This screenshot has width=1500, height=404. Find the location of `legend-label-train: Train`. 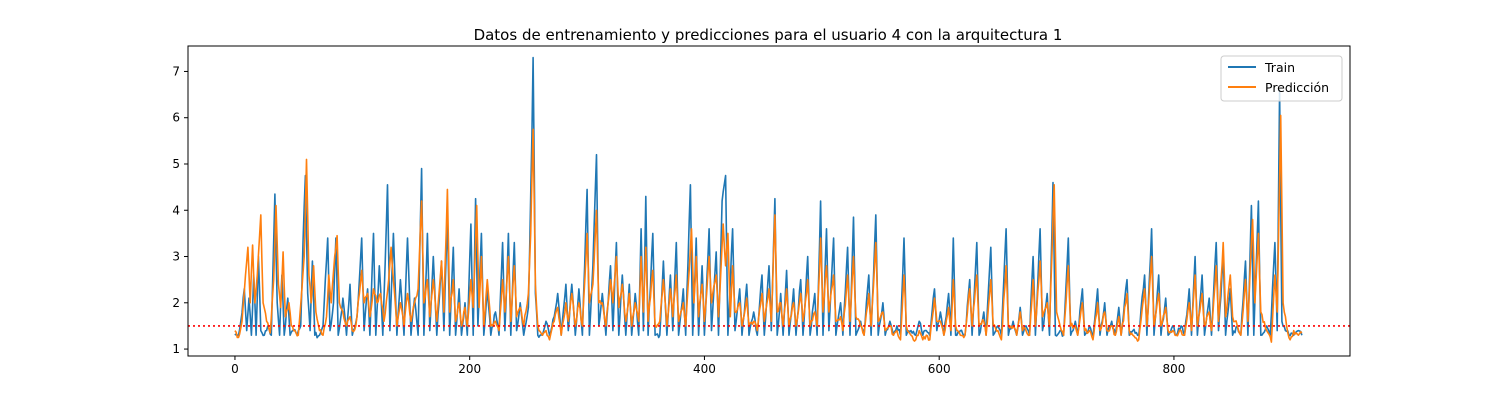

legend-label-train: Train is located at coordinates (1279, 67).